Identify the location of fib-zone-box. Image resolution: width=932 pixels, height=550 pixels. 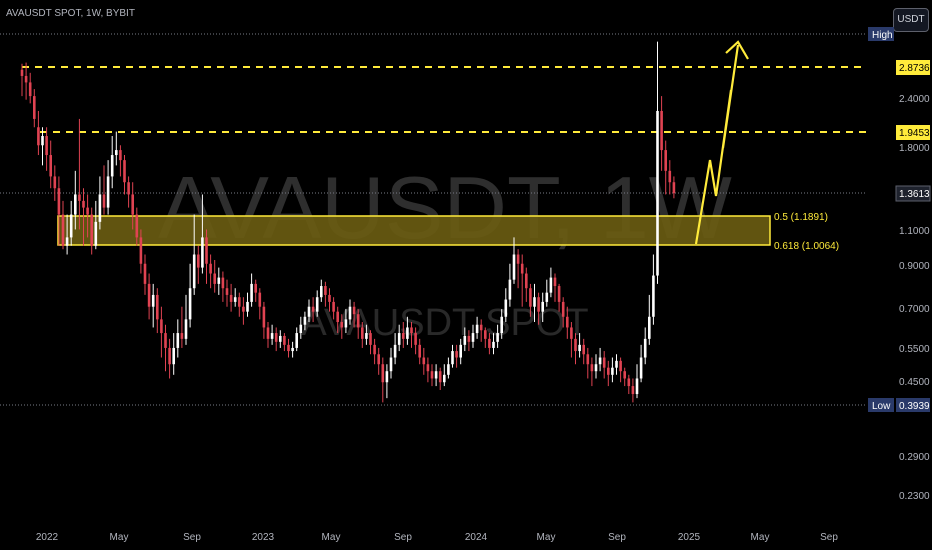
(414, 230).